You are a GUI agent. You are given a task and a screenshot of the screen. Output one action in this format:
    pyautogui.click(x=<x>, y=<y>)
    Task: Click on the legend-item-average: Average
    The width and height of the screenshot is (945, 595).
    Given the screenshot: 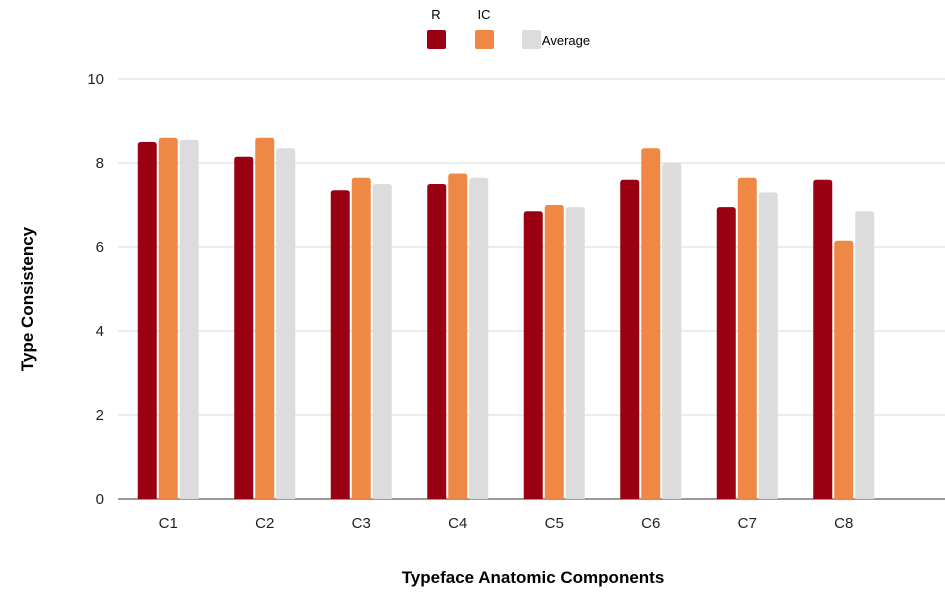 What is the action you would take?
    pyautogui.click(x=556, y=39)
    